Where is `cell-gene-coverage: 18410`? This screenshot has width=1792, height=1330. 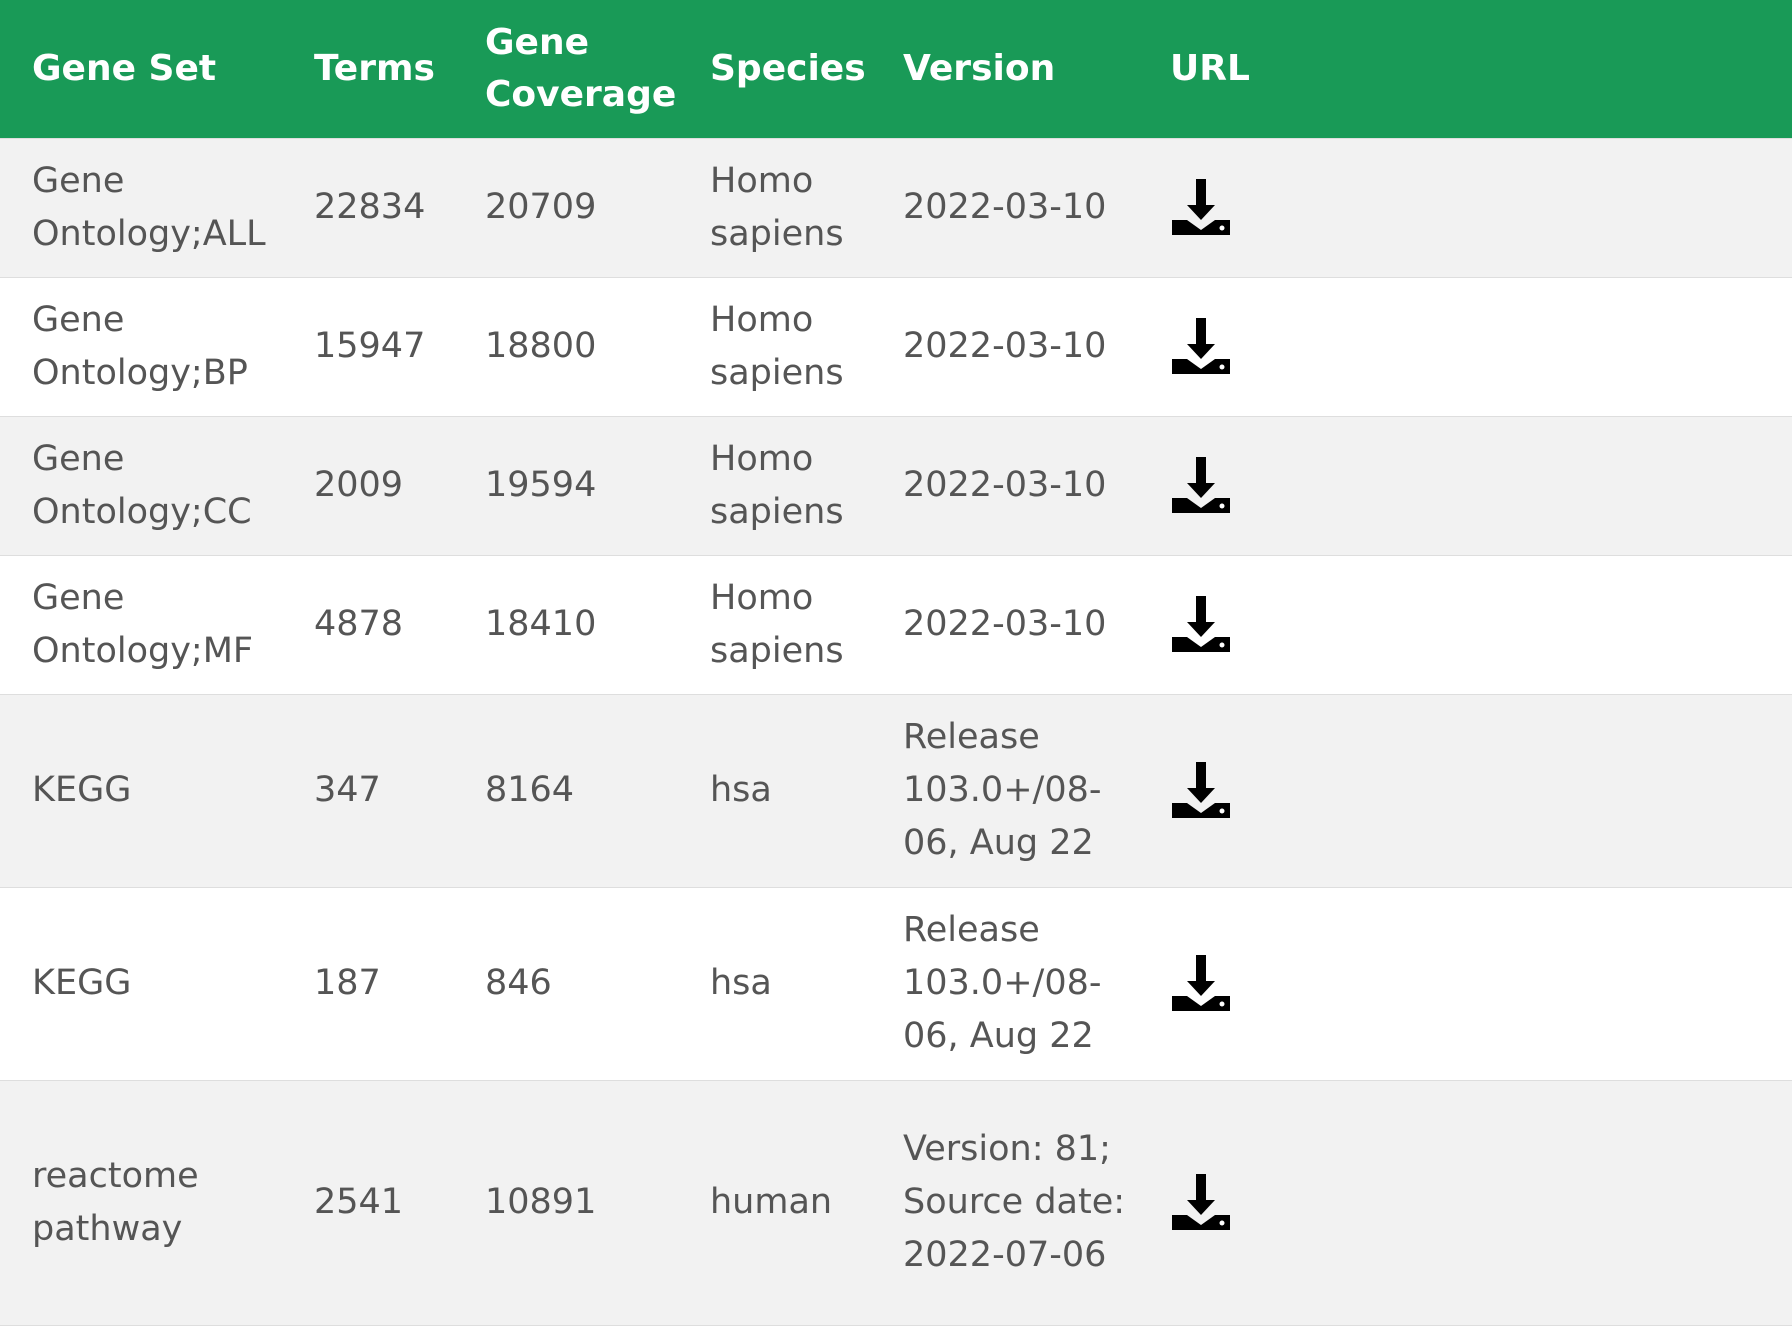
cell-gene-coverage: 18410 is located at coordinates (565, 624).